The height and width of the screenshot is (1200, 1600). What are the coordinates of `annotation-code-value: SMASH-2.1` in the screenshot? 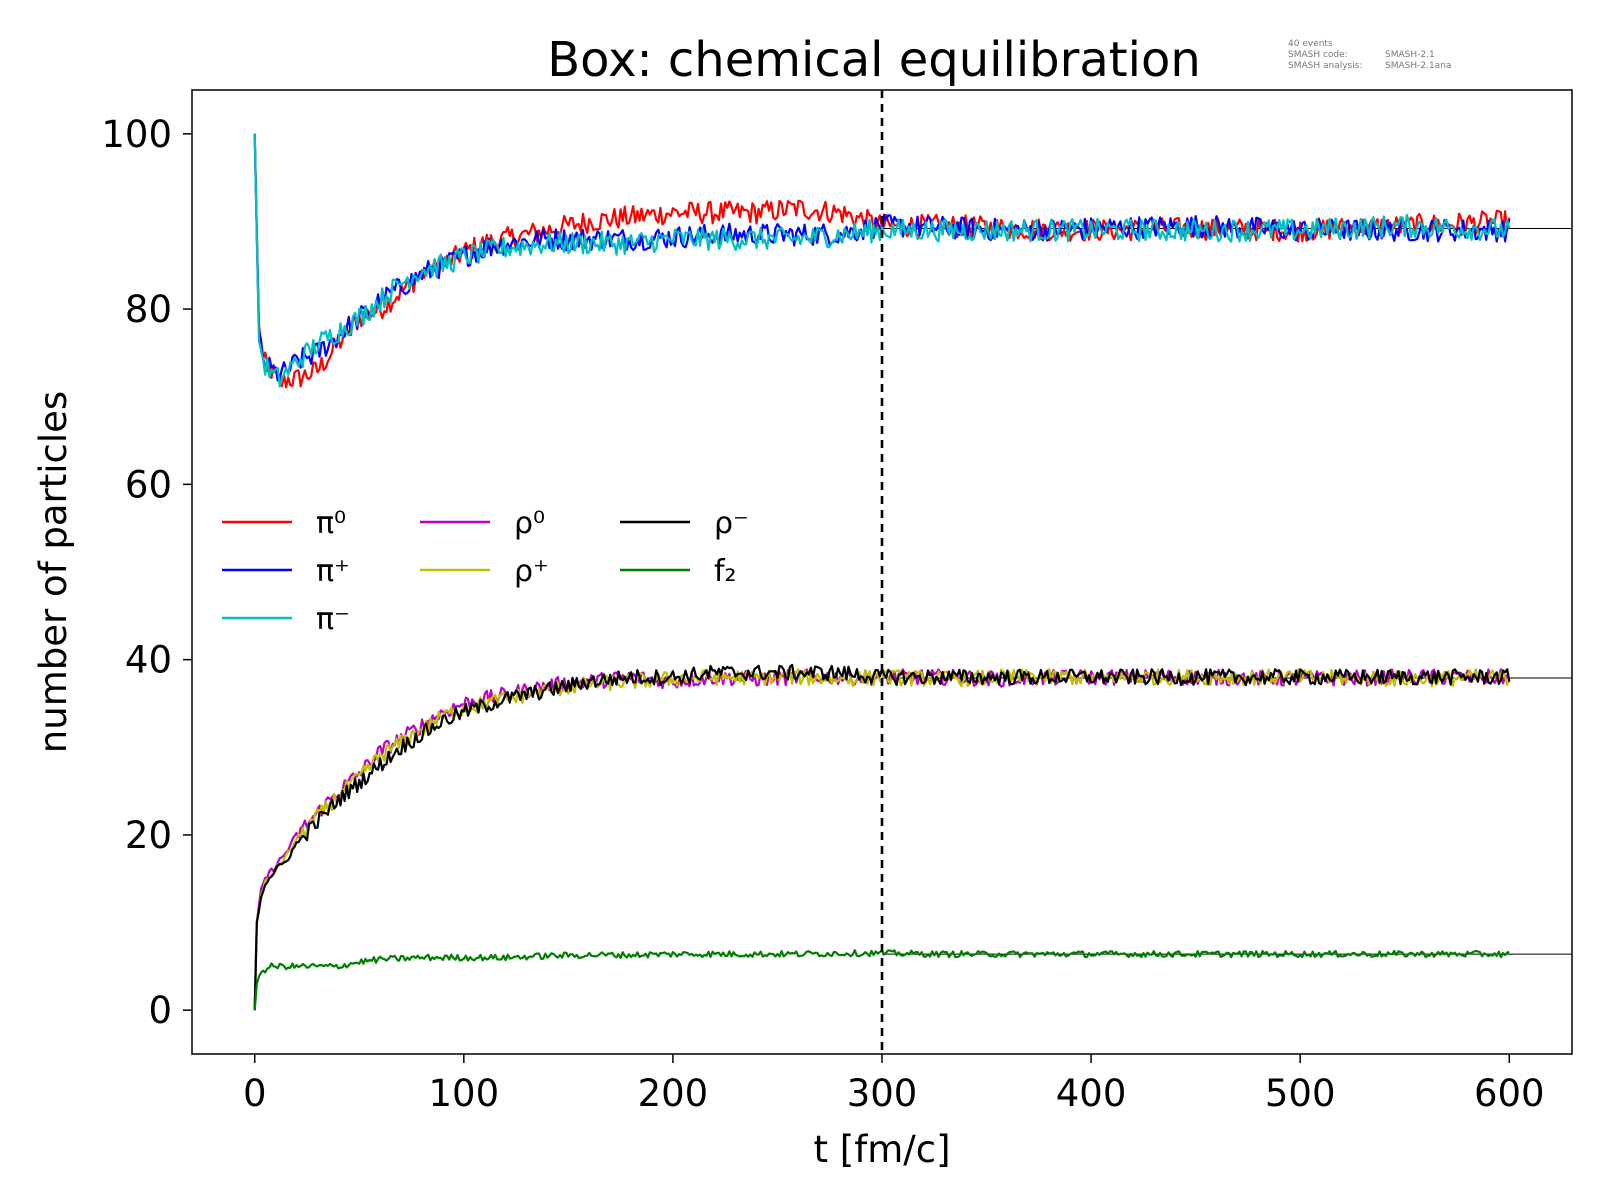 It's located at (1410, 55).